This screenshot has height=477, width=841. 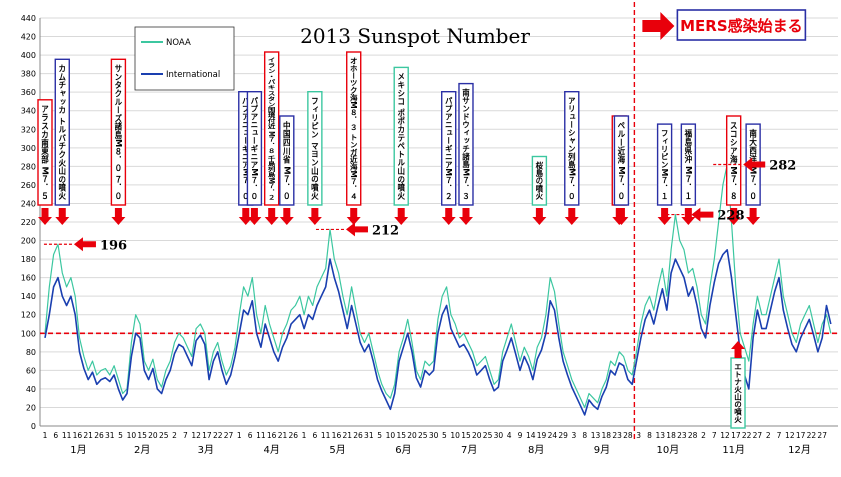 What do you see at coordinates (621, 160) in the screenshot?
I see `annotation-text: ペルー近海 M７．０` at bounding box center [621, 160].